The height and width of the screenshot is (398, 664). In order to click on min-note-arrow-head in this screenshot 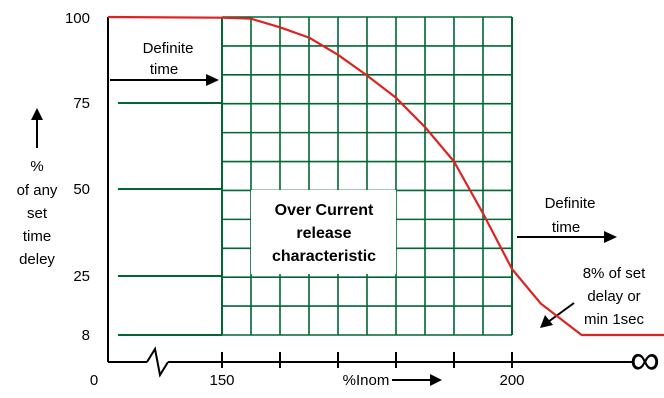, I will do `click(546, 321)`.